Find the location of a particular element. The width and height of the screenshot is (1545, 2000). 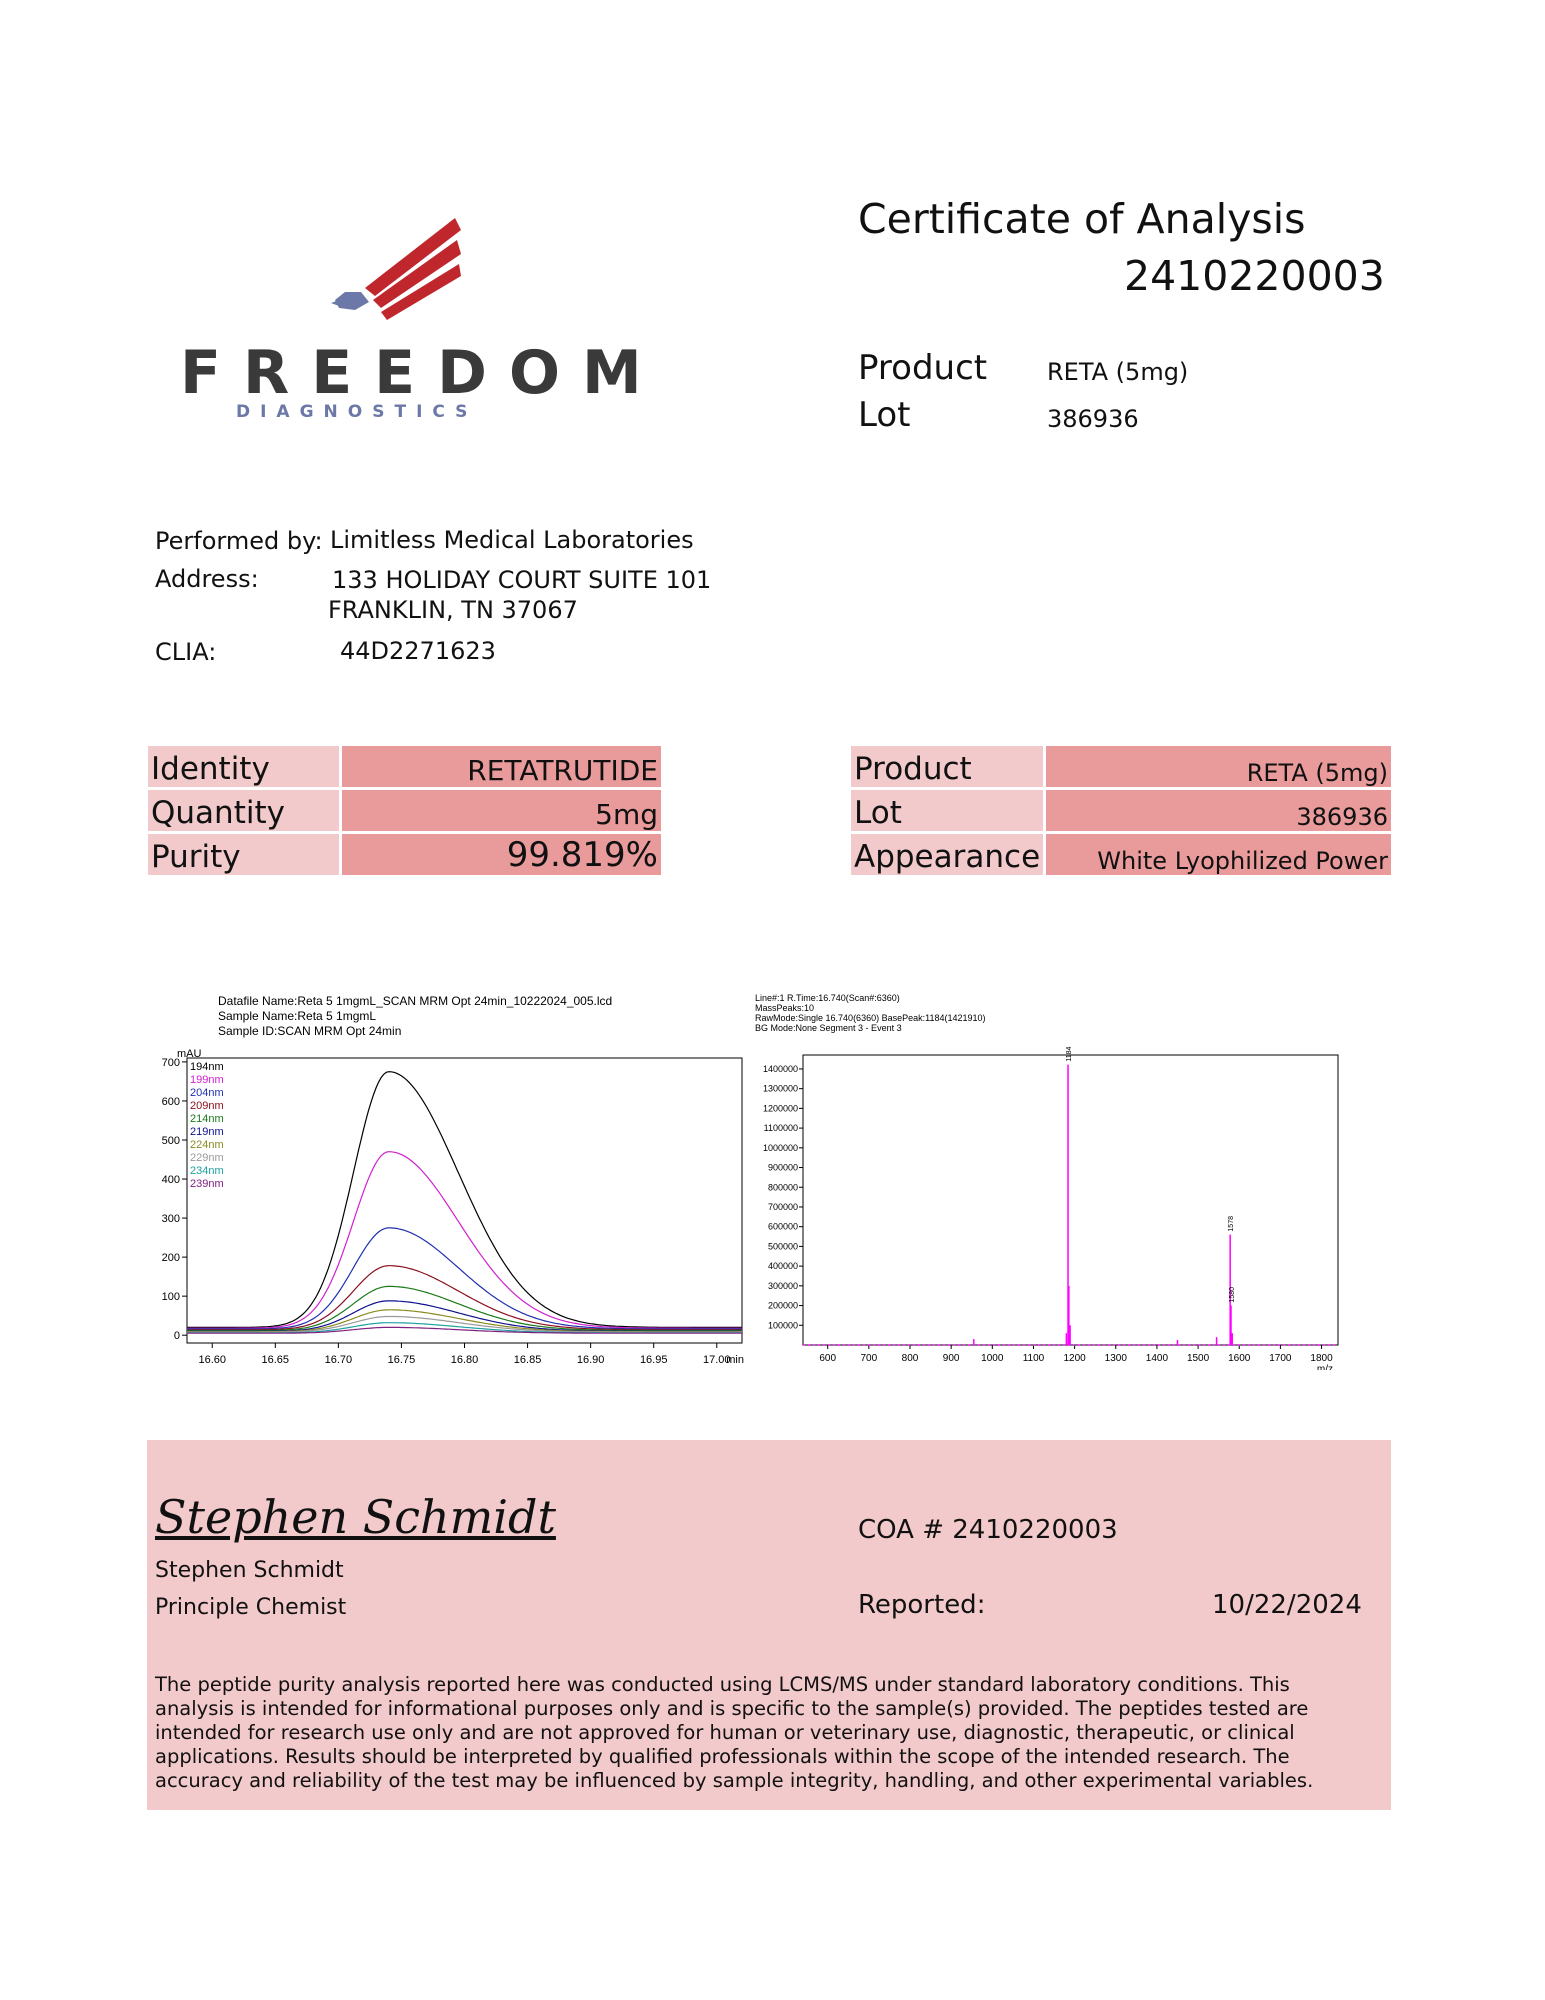

reported-date: 10/22/2024 is located at coordinates (1287, 1605).